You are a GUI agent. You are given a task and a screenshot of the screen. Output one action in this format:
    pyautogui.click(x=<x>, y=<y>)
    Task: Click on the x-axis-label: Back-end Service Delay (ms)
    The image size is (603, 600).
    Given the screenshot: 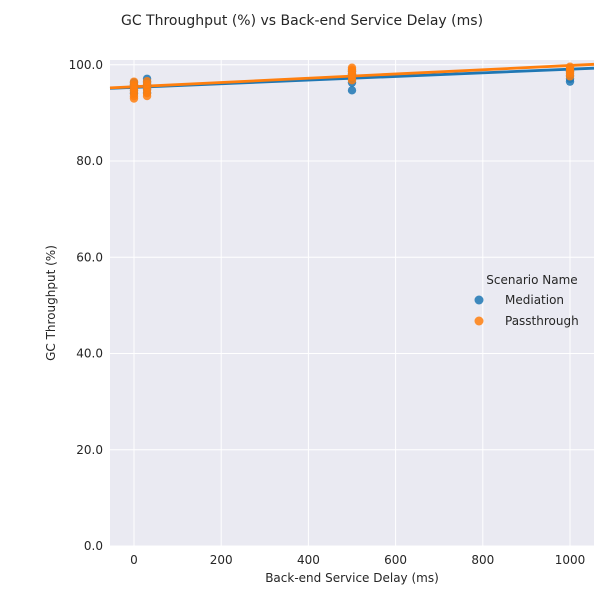 What is the action you would take?
    pyautogui.click(x=352, y=578)
    